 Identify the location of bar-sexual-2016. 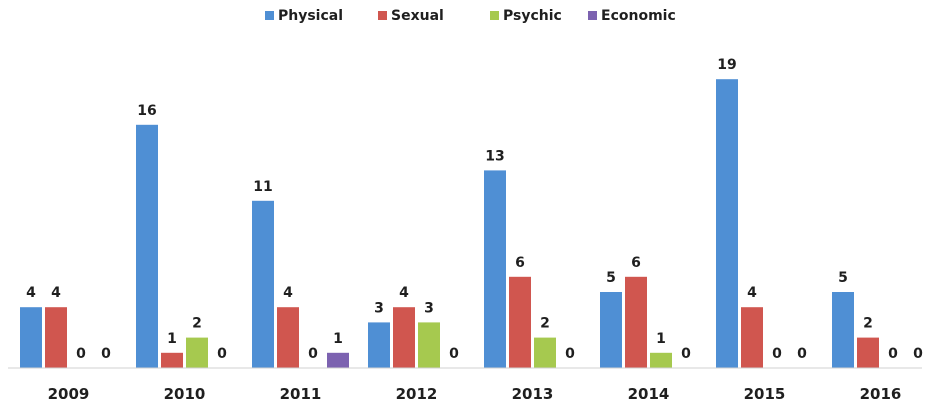
(868, 352).